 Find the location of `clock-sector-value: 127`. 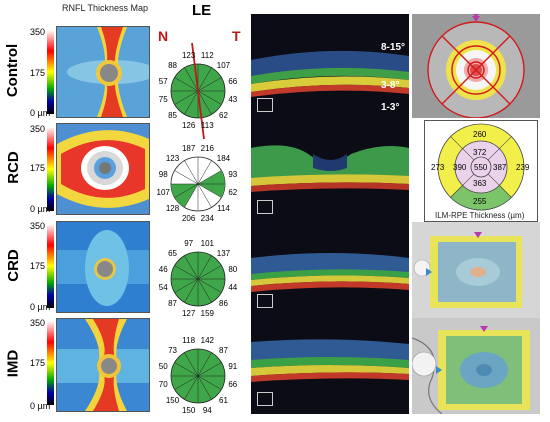

clock-sector-value: 127 is located at coordinates (188, 313).